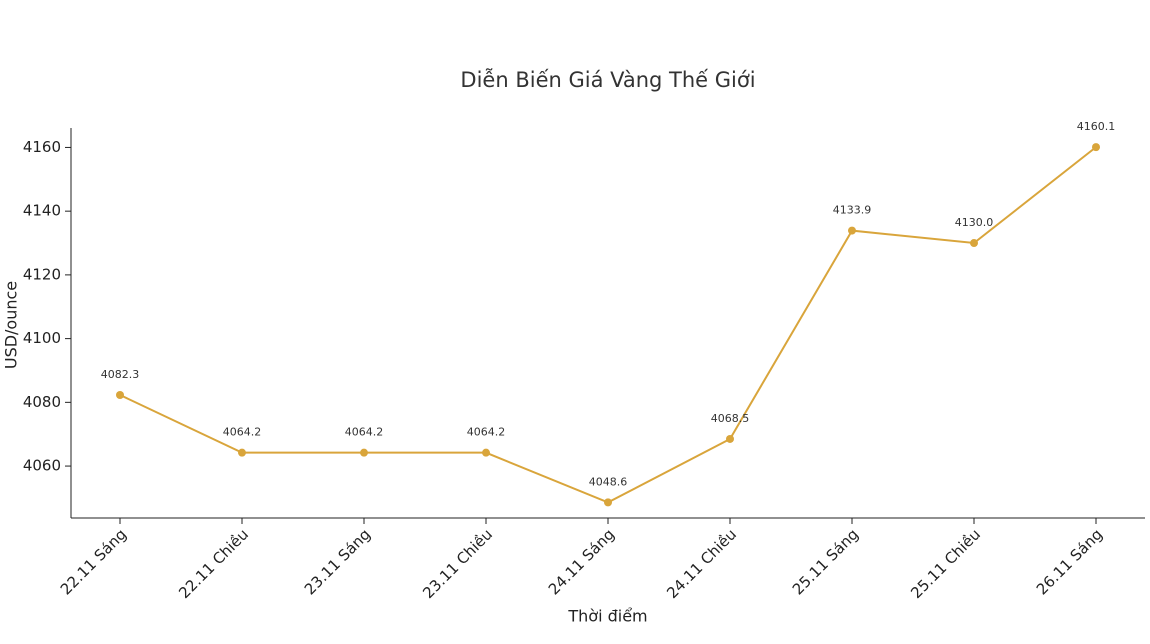 The width and height of the screenshot is (1150, 644). What do you see at coordinates (974, 222) in the screenshot?
I see `value-label: 4130.0` at bounding box center [974, 222].